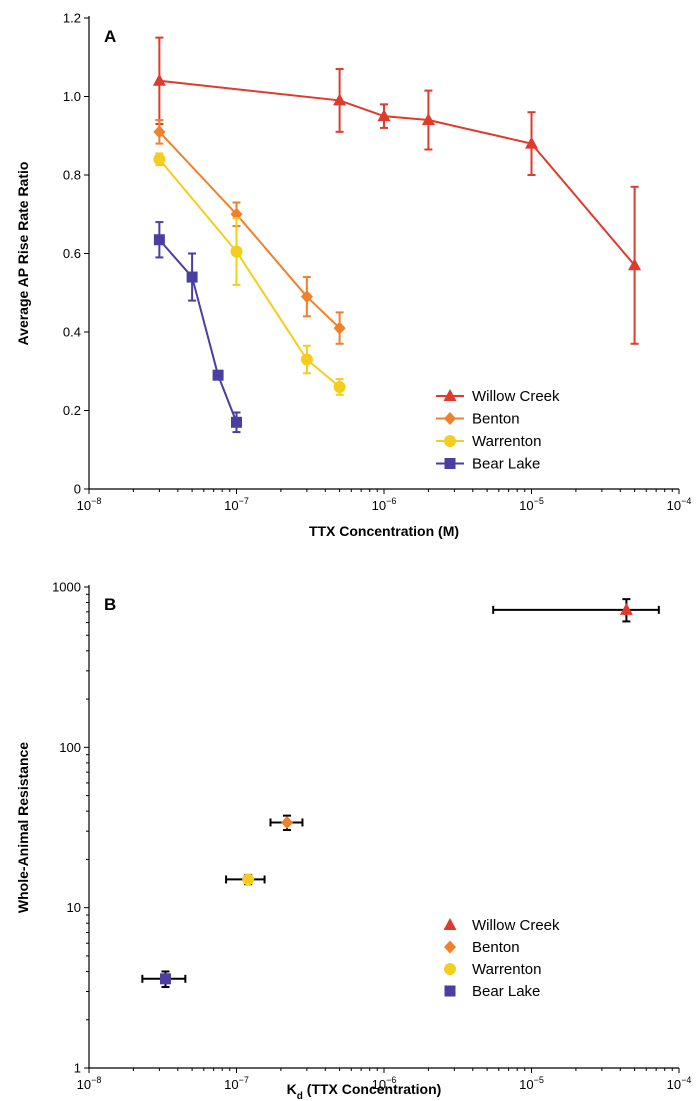 The image size is (699, 1101). I want to click on panel-2-legend: Willow Creek Benton Warrenton Bear Lake, so click(501, 958).